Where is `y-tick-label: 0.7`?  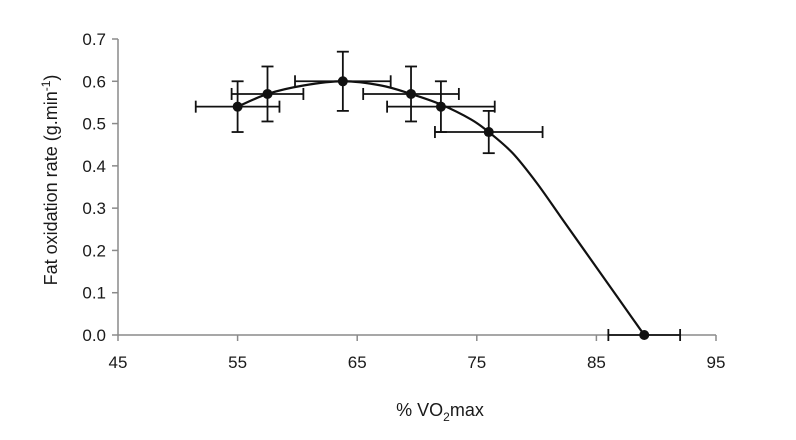 y-tick-label: 0.7 is located at coordinates (94, 39).